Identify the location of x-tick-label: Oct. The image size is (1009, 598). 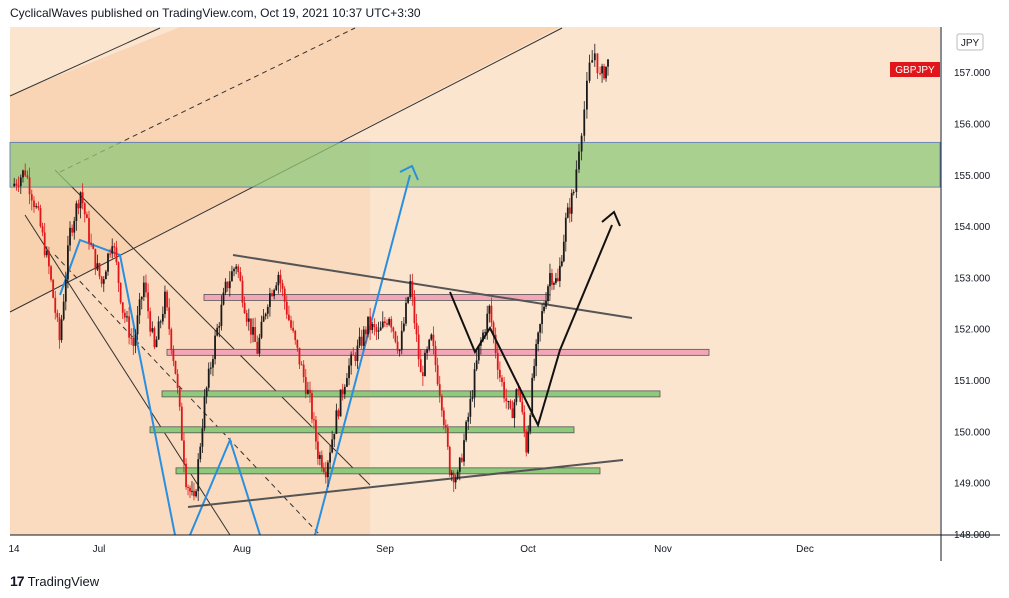
(528, 549).